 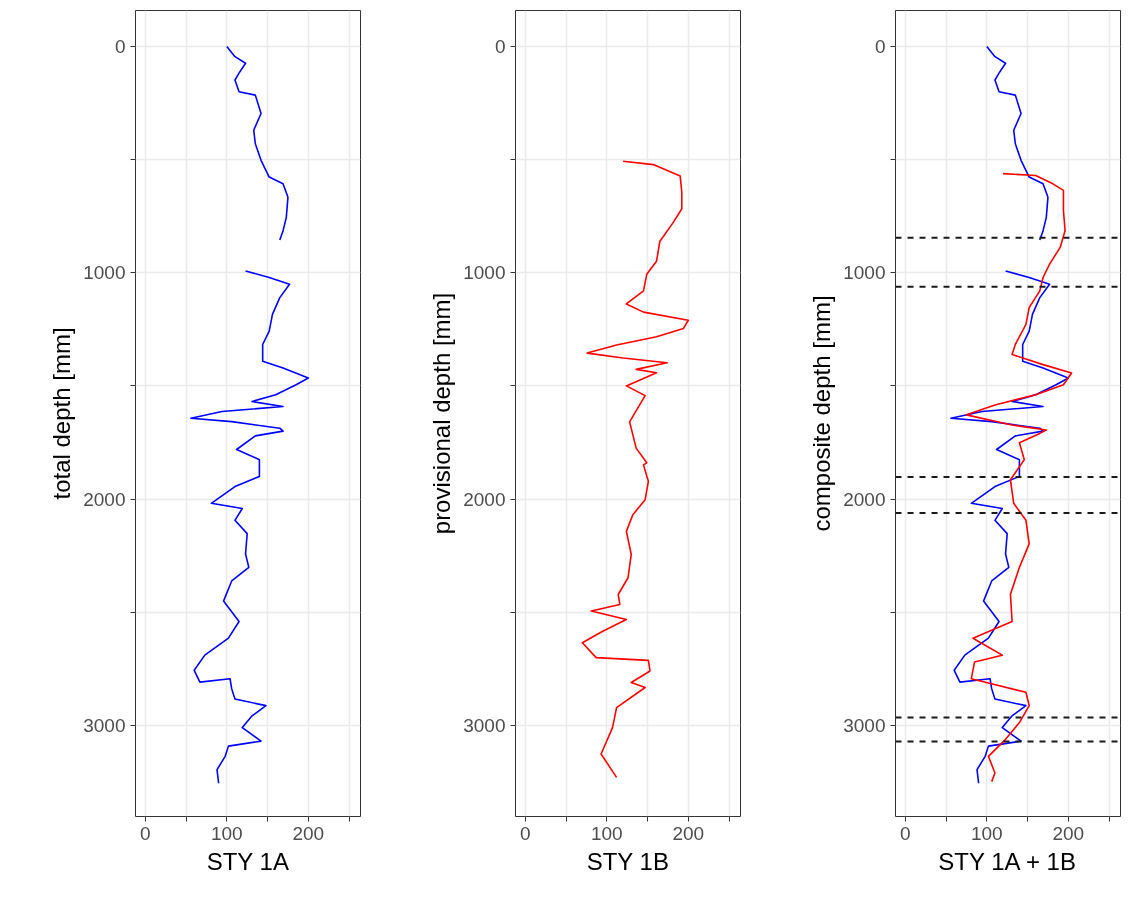 What do you see at coordinates (822, 413) in the screenshot?
I see `y-axis-title: composite depth [mm]` at bounding box center [822, 413].